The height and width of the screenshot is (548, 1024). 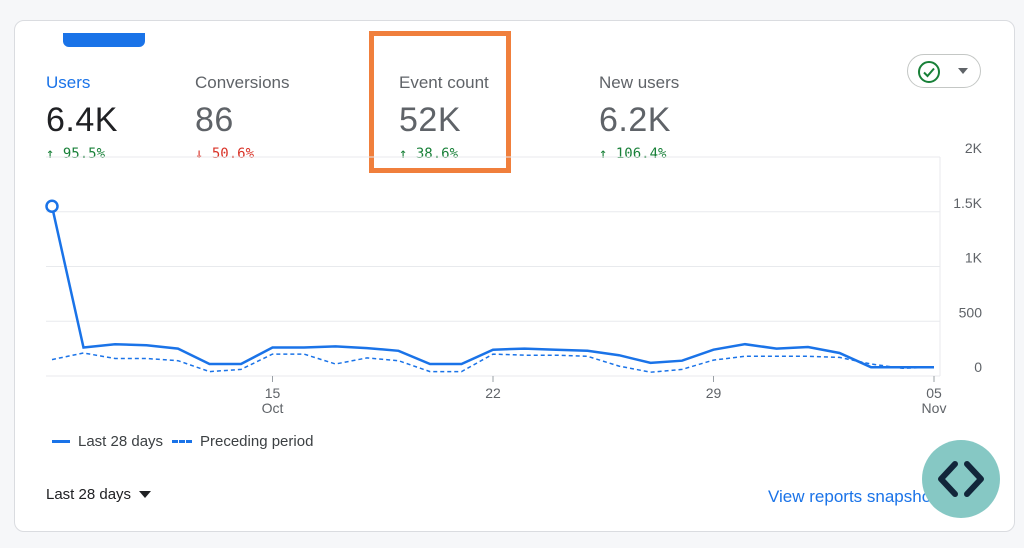 I want to click on dashed-line-swatch, so click(x=182, y=441).